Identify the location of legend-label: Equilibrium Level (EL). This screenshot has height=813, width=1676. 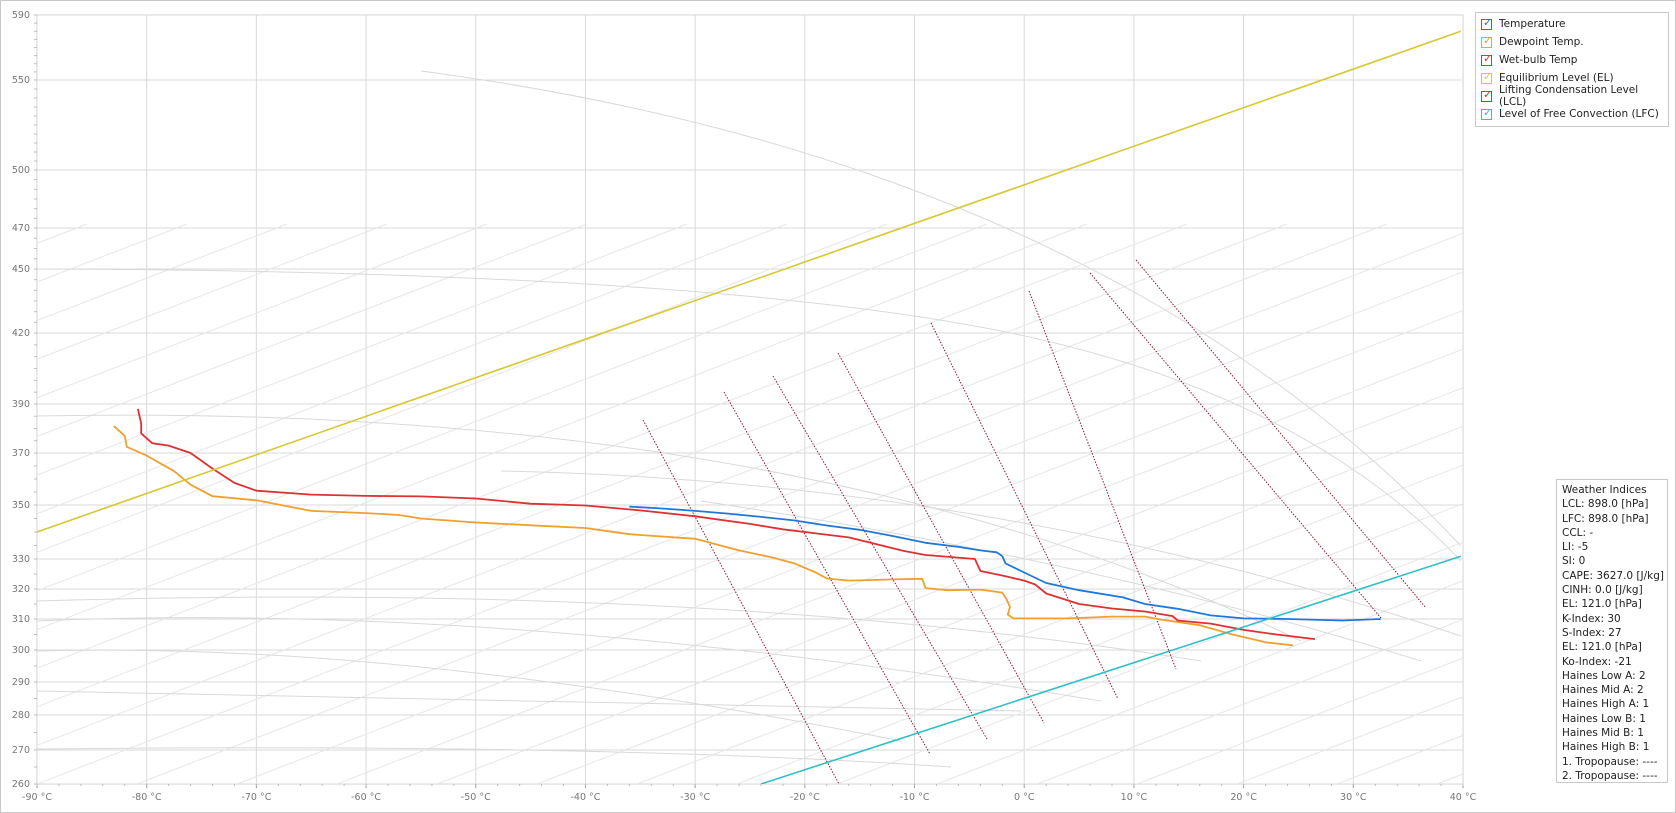
(1556, 78).